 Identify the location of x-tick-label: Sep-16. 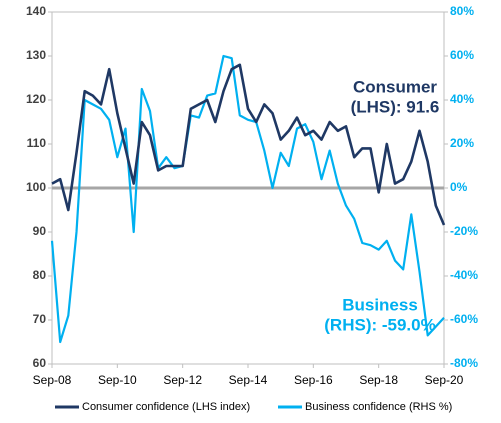
(313, 380).